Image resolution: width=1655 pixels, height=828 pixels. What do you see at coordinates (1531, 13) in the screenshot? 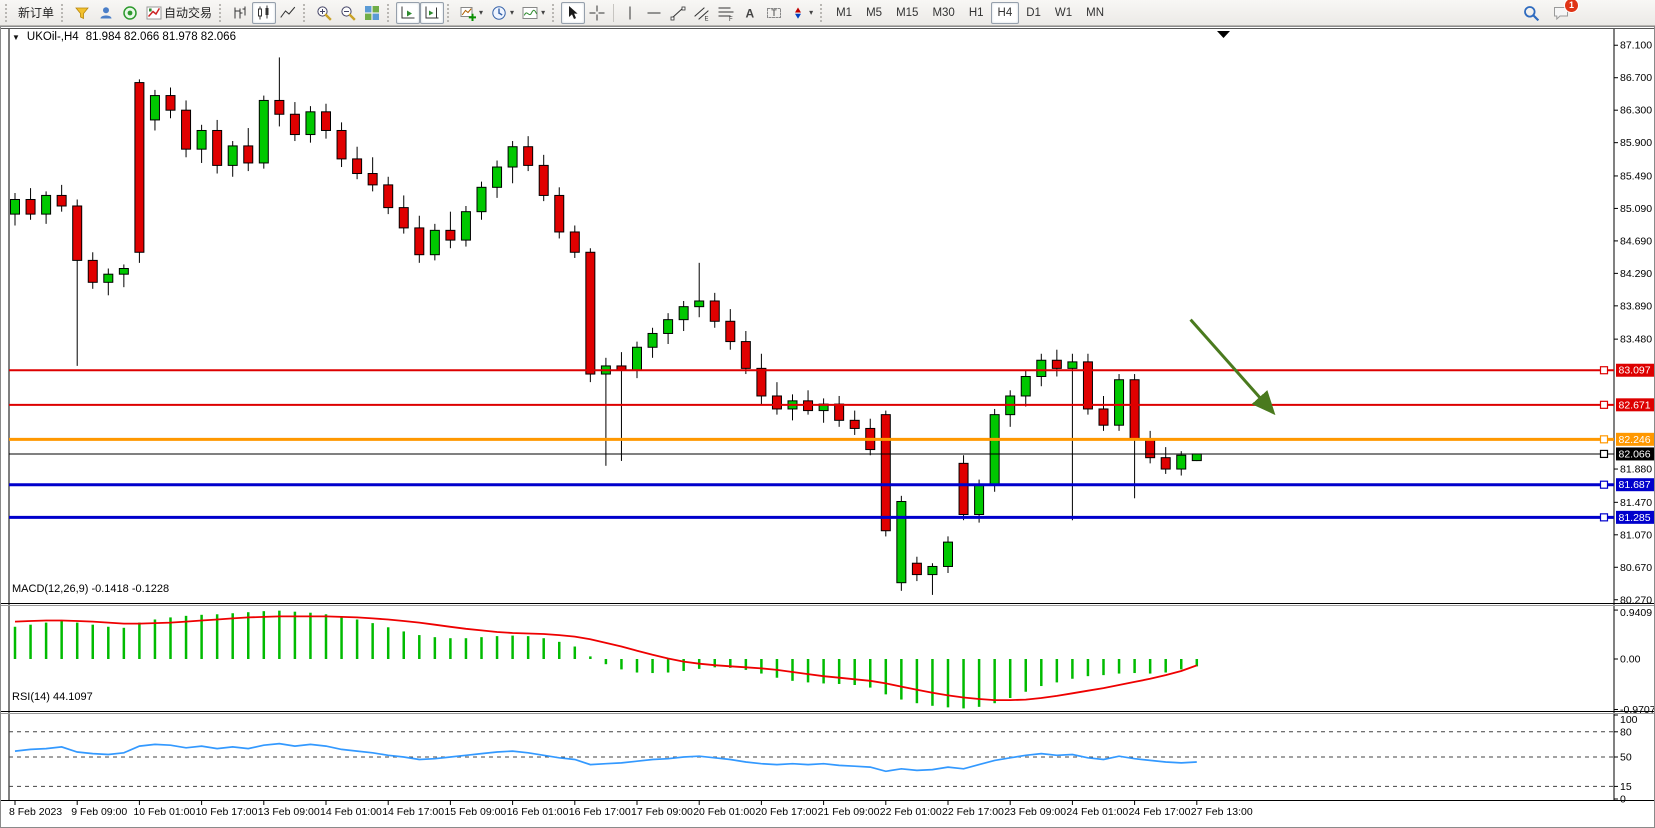
I see `search-button` at bounding box center [1531, 13].